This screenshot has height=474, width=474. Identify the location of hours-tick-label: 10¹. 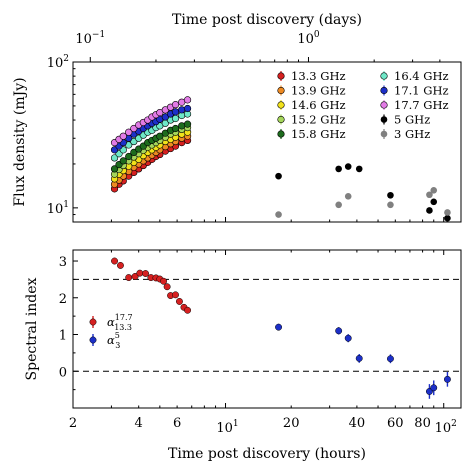
(227, 427).